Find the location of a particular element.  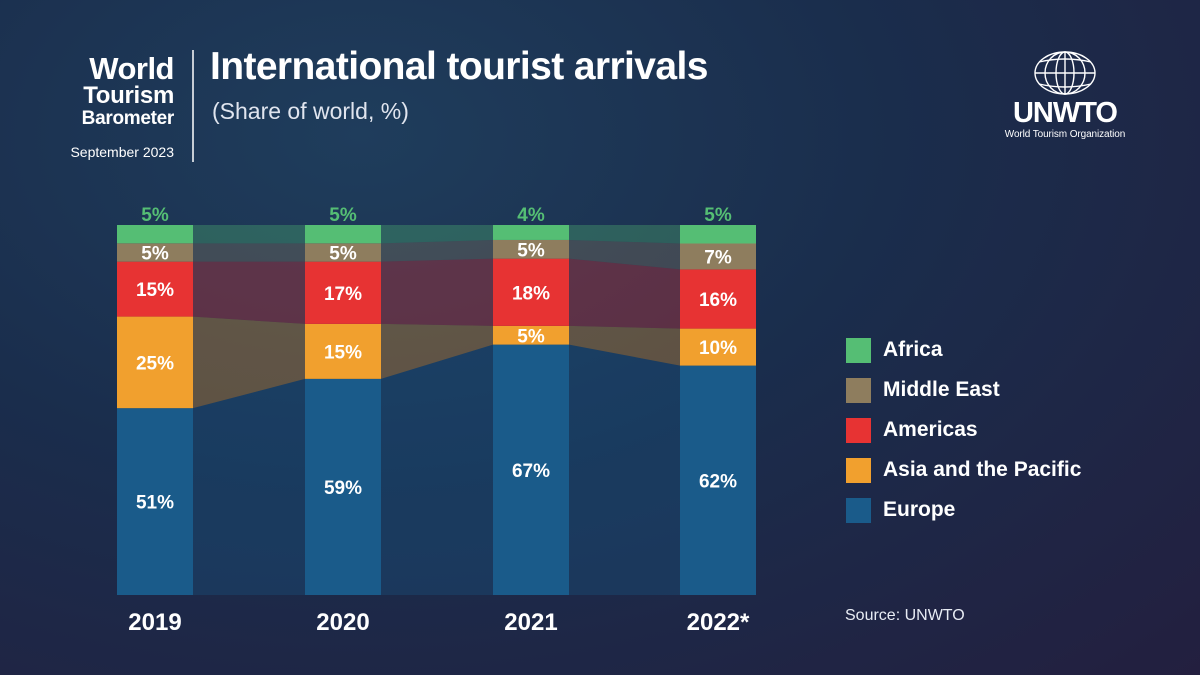

data-label: 7% is located at coordinates (718, 257).